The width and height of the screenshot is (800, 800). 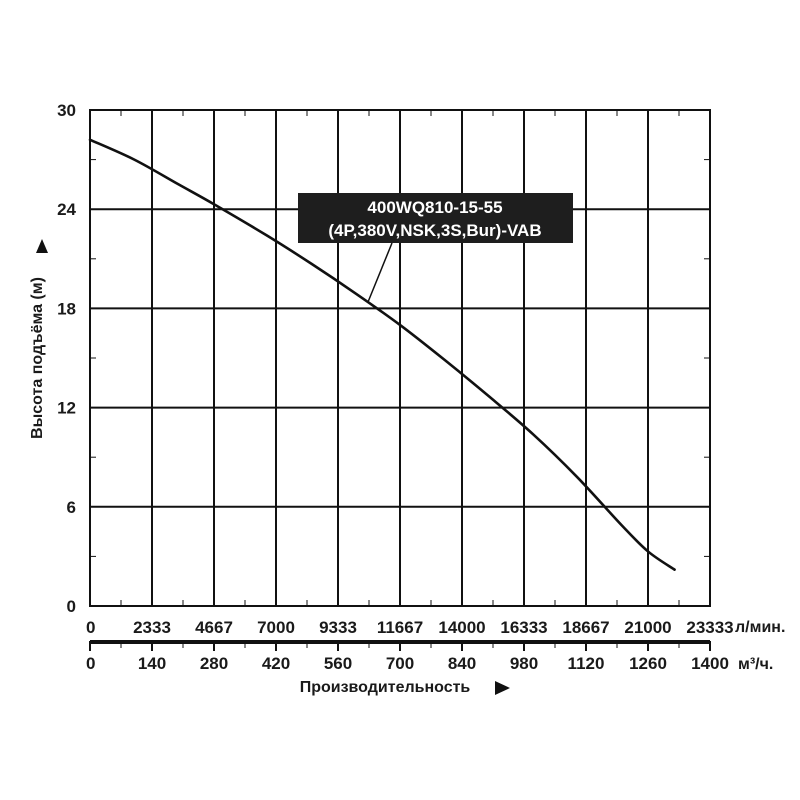 I want to click on unit-m3h: м³/ч., so click(x=755, y=664).